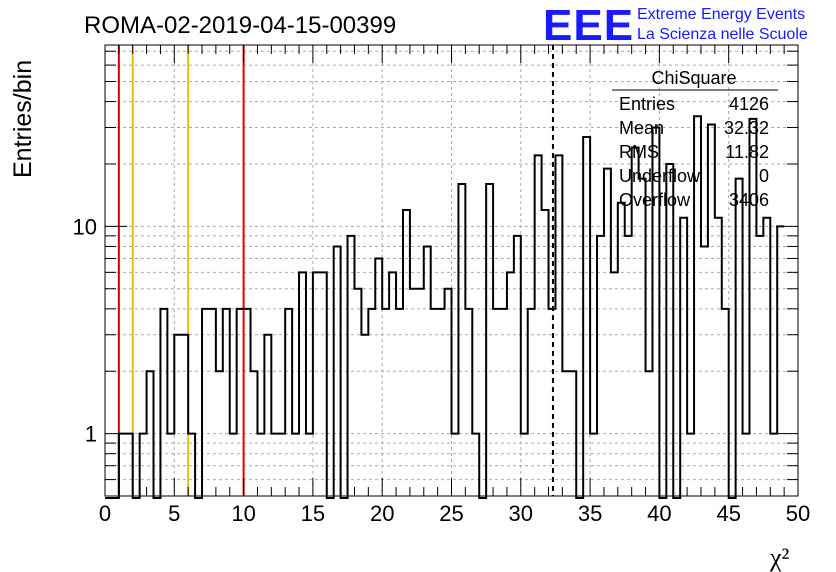  I want to click on y-axis-label: Entries/bin, so click(23, 119).